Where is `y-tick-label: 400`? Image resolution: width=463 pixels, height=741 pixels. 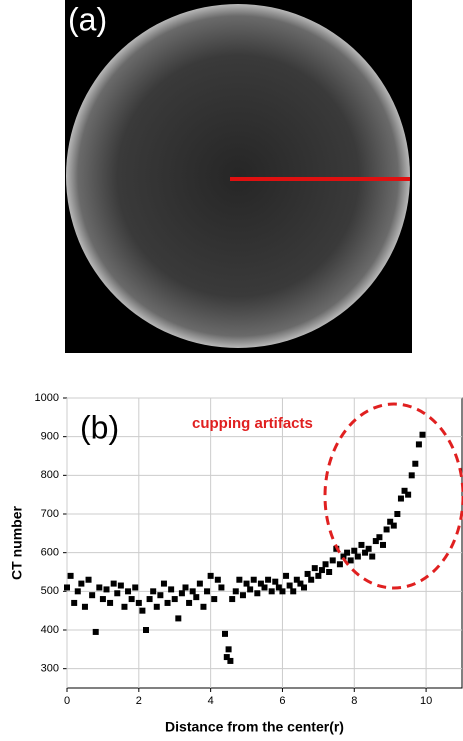 y-tick-label: 400 is located at coordinates (50, 630).